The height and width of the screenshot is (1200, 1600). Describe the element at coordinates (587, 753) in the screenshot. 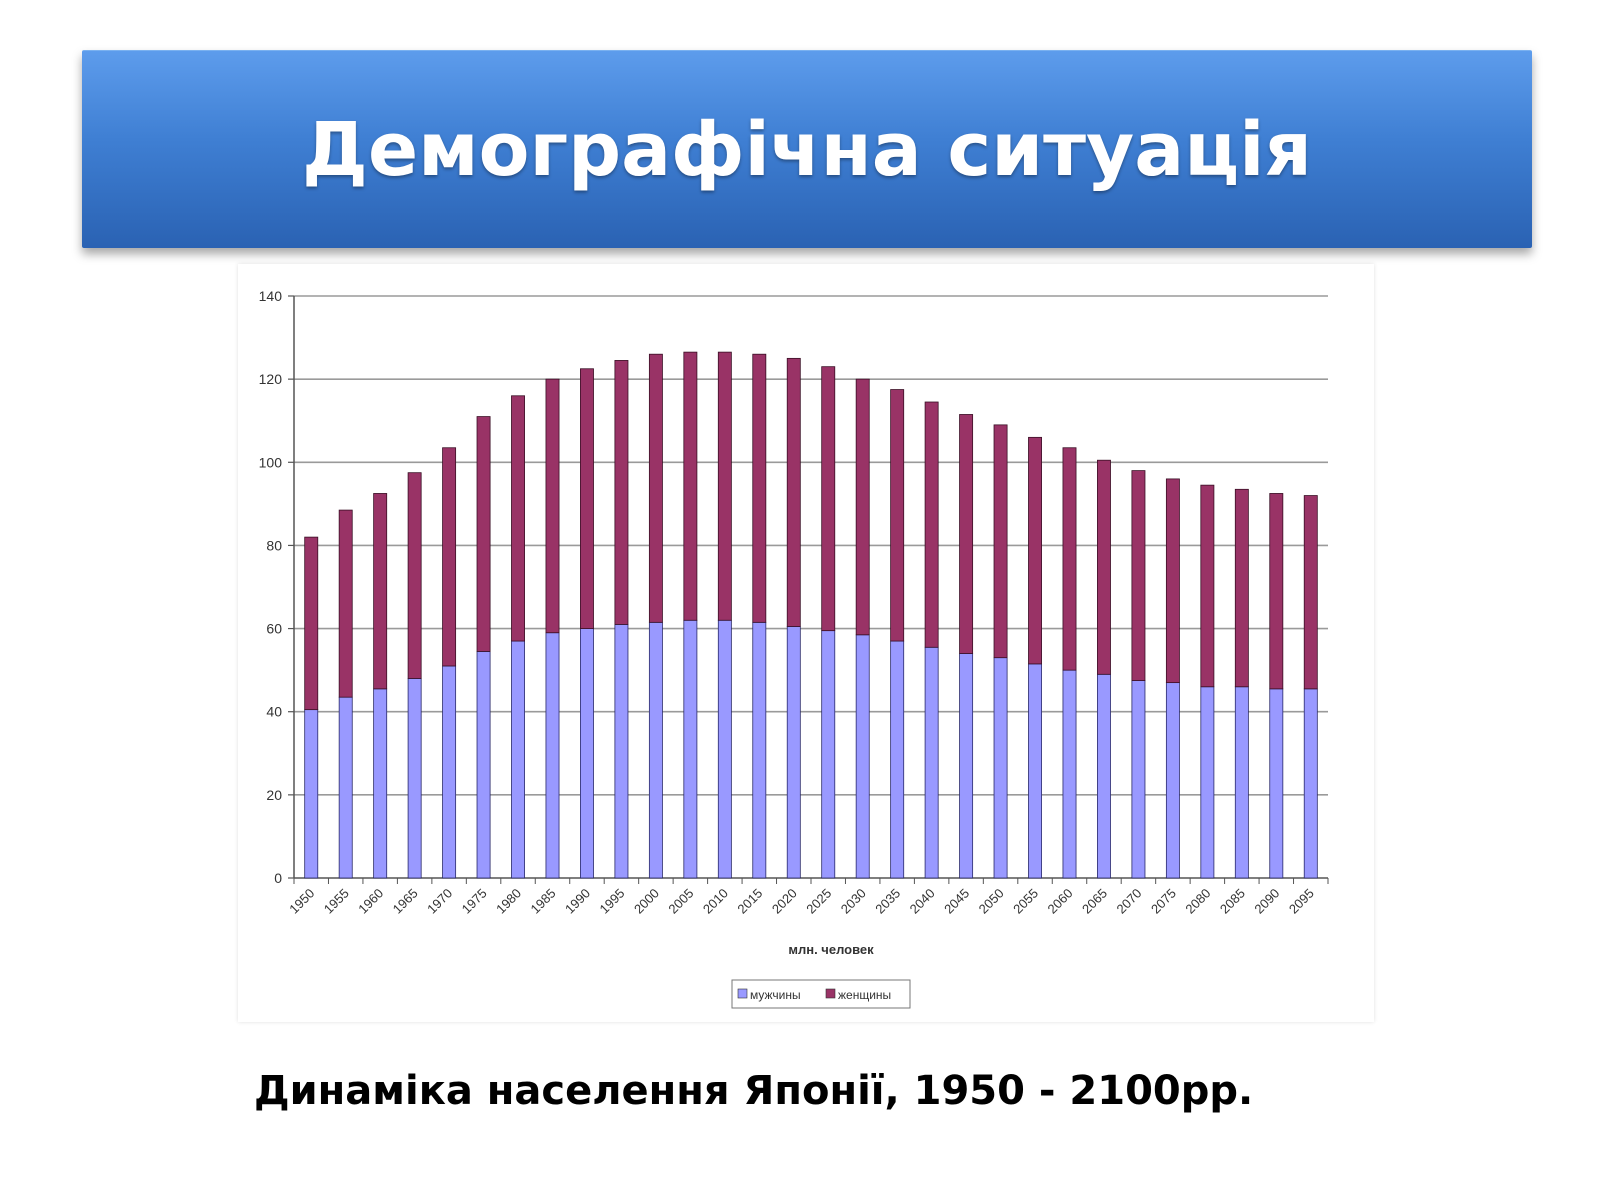

I see `bar-men-1990` at that location.